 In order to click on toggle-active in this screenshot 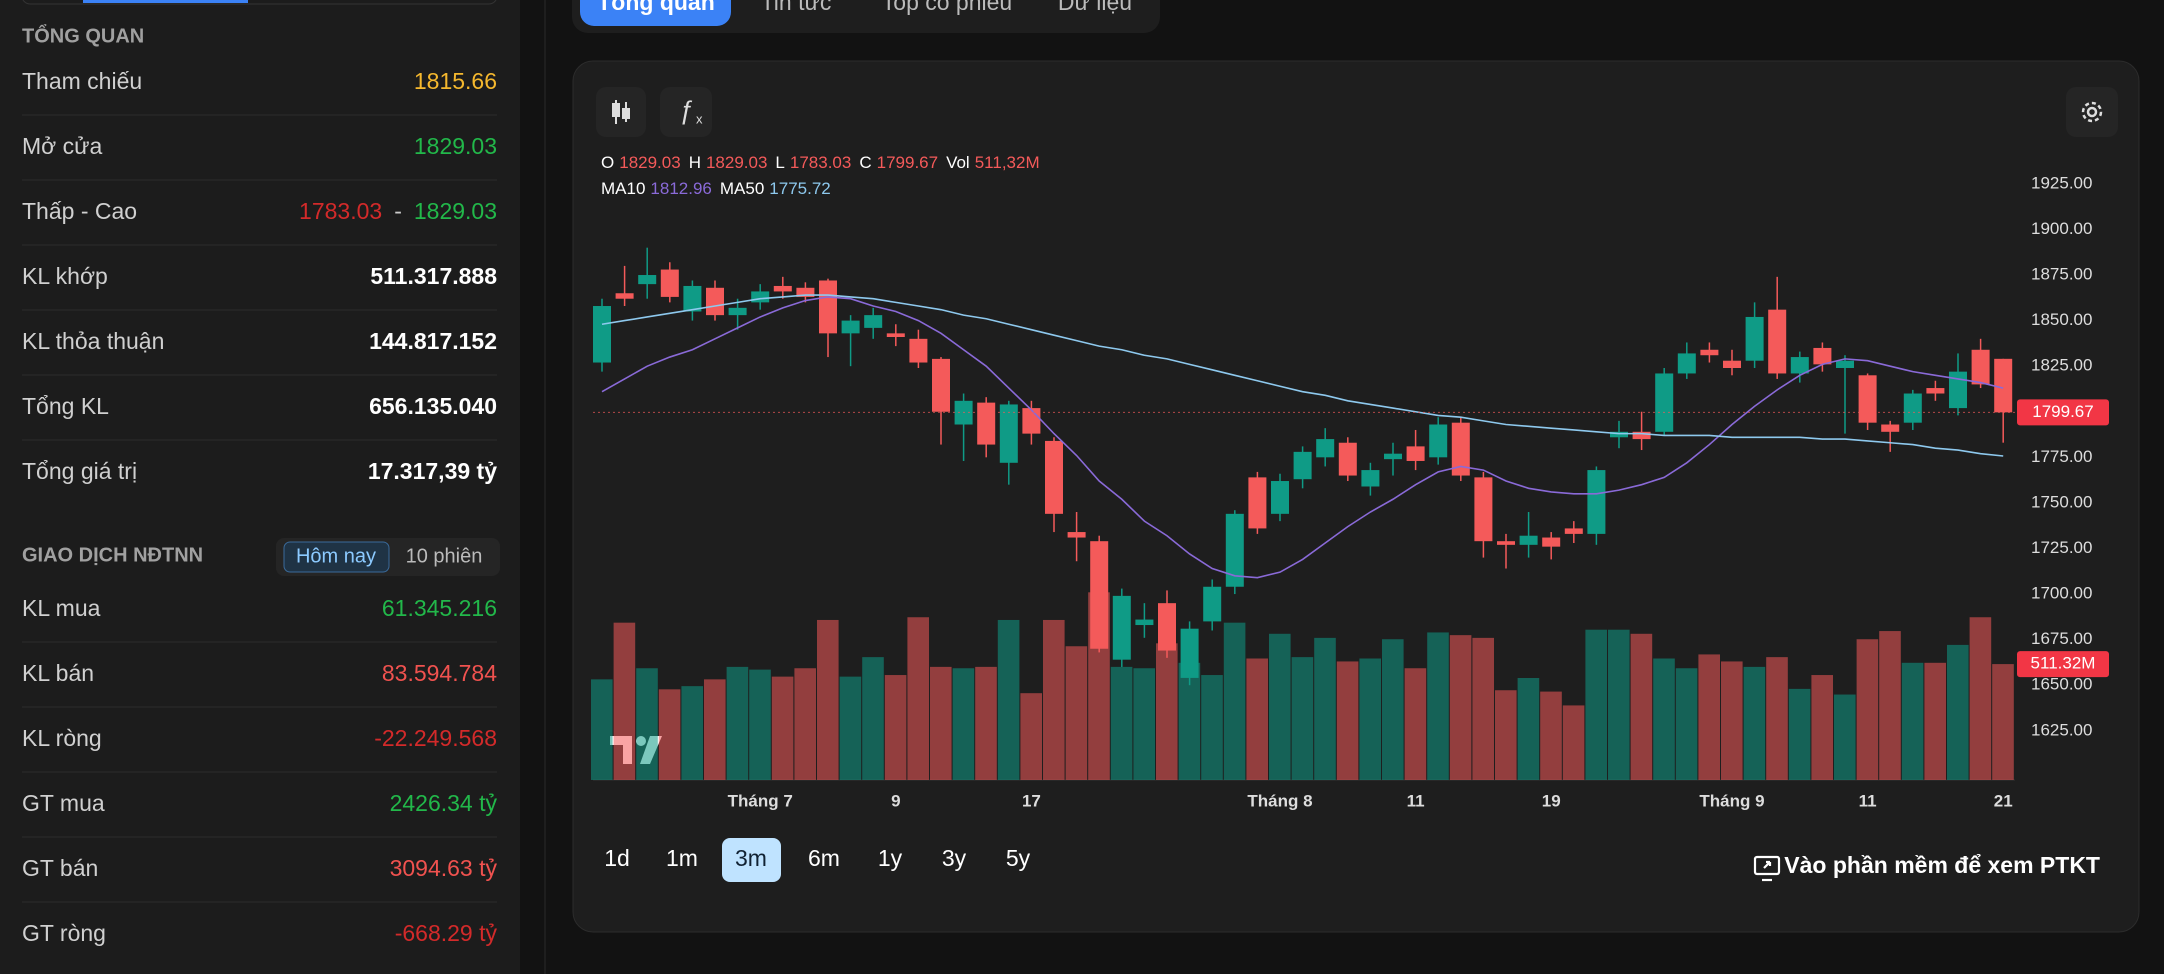, I will do `click(336, 557)`.